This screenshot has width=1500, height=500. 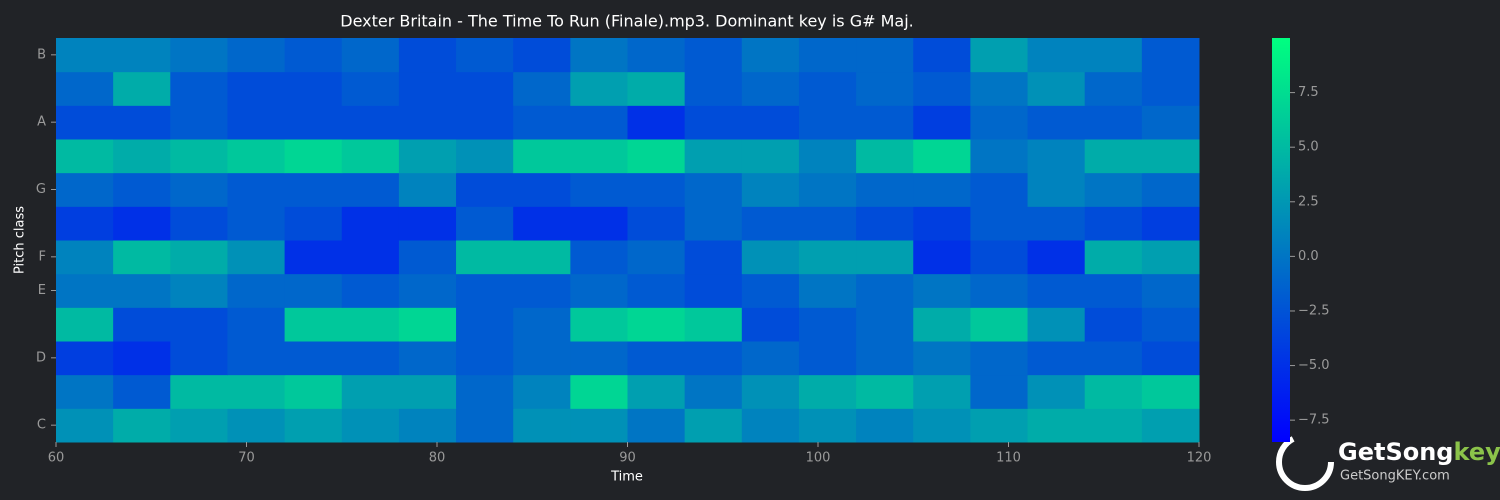 I want to click on y-axis-label: Pitch class, so click(x=20, y=240).